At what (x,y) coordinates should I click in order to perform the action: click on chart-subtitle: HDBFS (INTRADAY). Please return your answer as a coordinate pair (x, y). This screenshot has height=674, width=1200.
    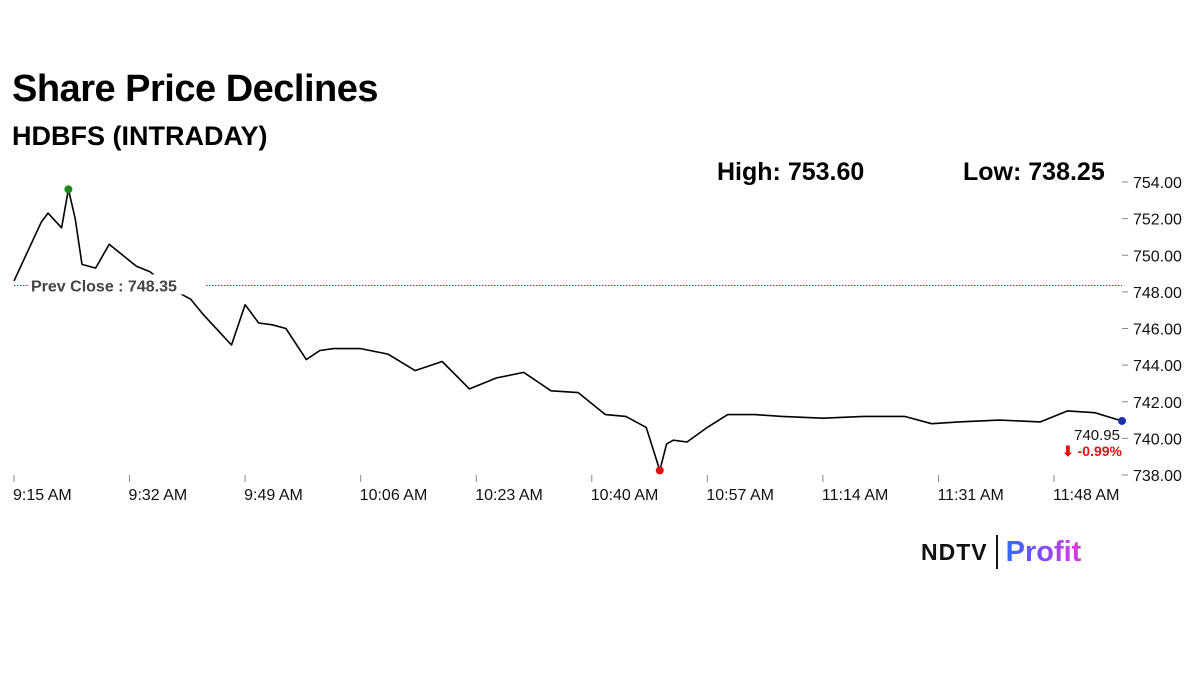
    Looking at the image, I should click on (140, 136).